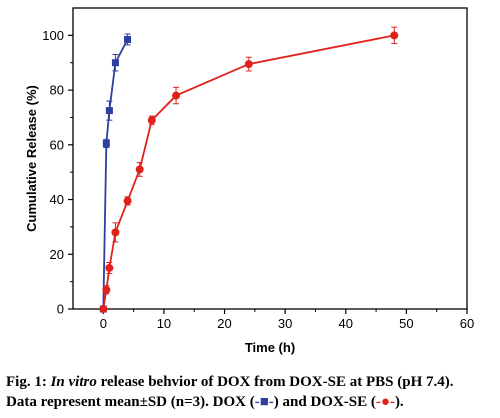  I want to click on x-tick-label: 60, so click(467, 323).